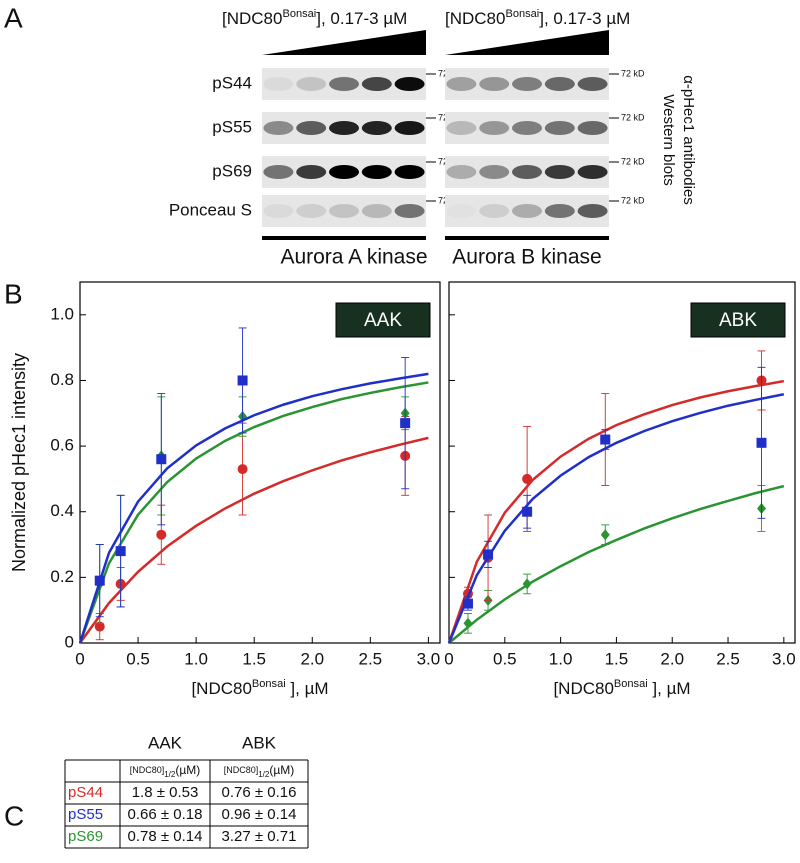 This screenshot has height=863, width=800. What do you see at coordinates (688, 140) in the screenshot?
I see `side-label: α-pHec1 antibodies` at bounding box center [688, 140].